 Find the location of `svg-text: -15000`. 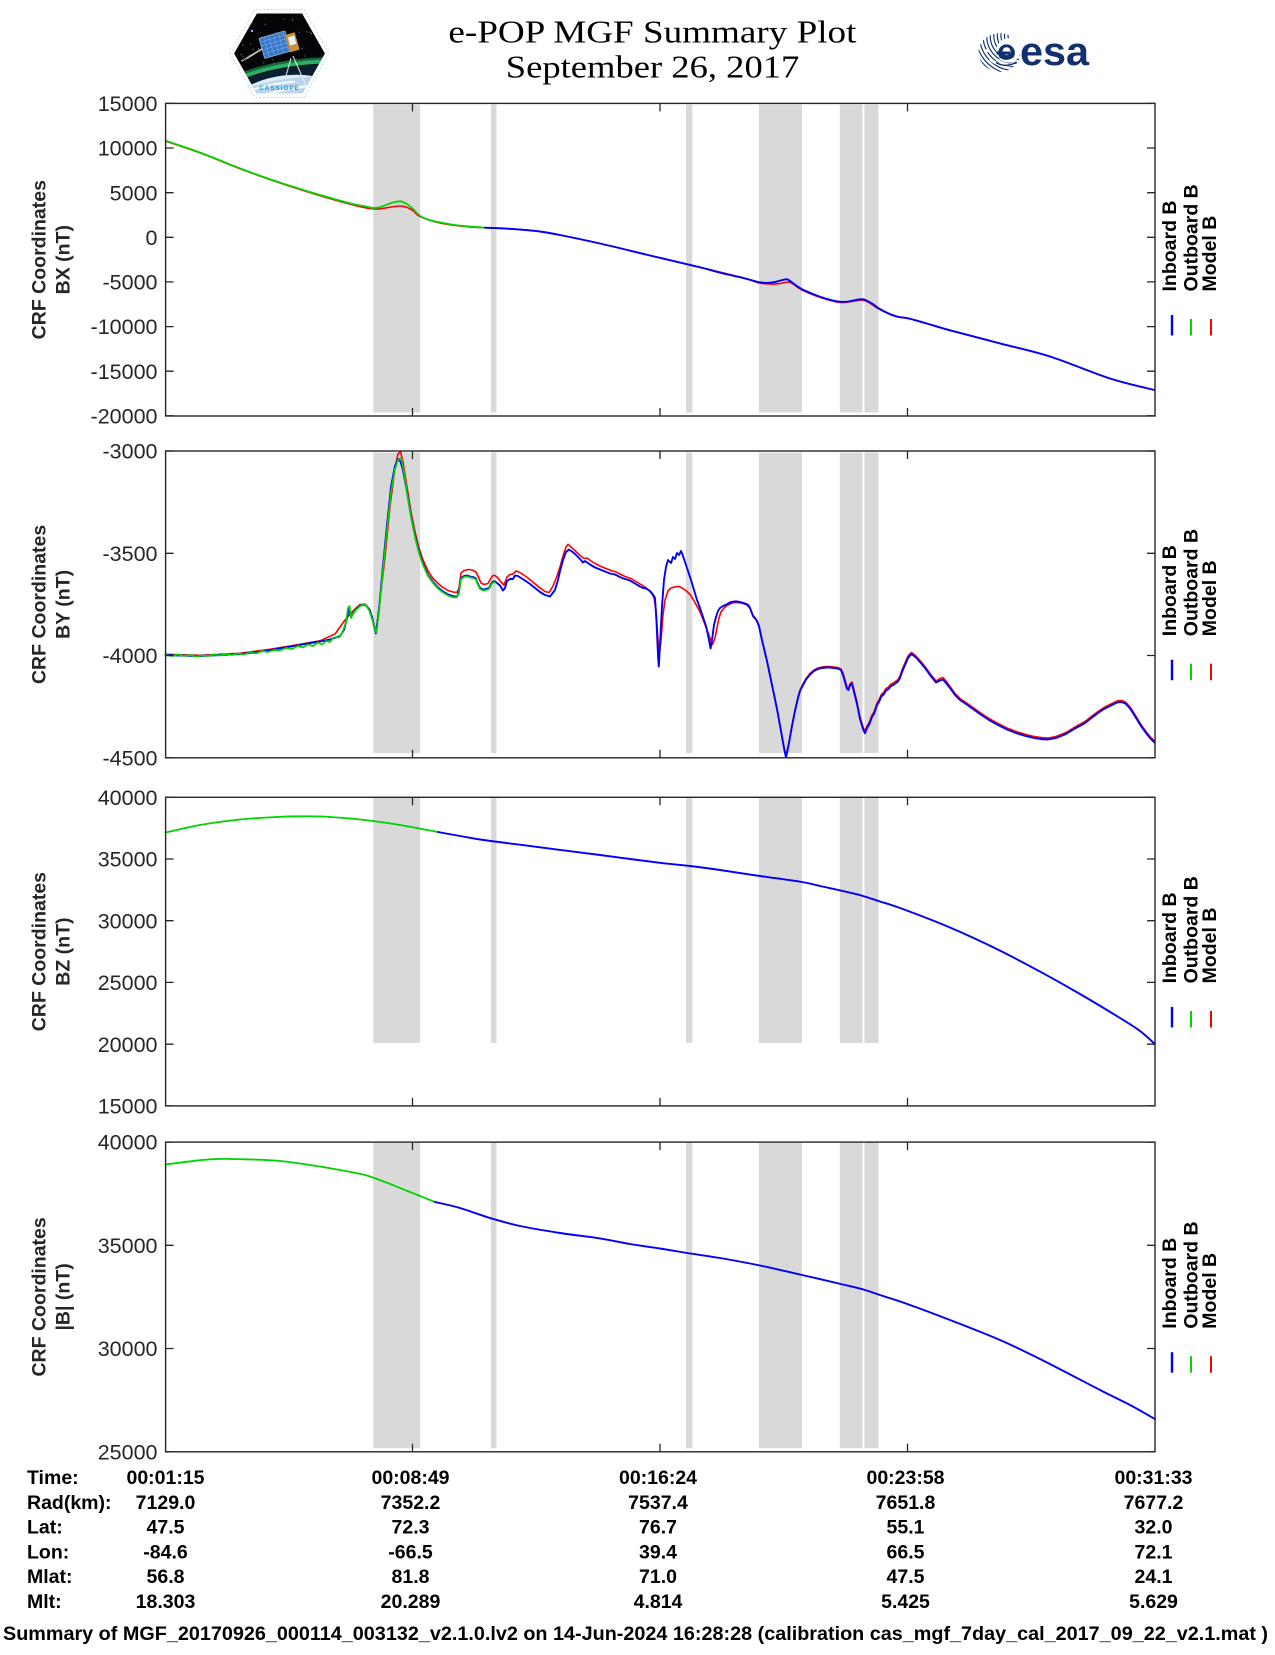

svg-text: -15000 is located at coordinates (124, 372).